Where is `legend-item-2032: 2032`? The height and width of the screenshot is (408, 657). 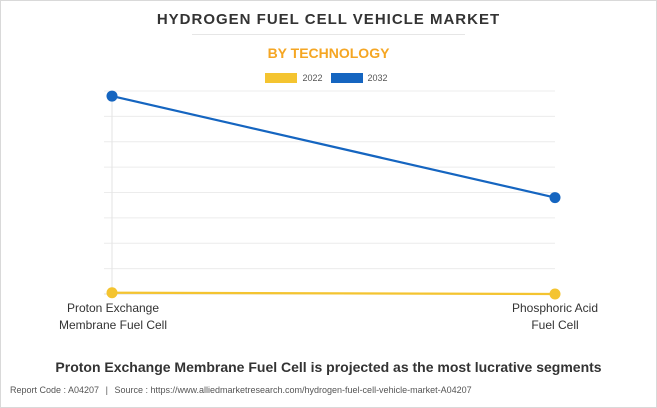
legend-item-2032: 2032 is located at coordinates (361, 78).